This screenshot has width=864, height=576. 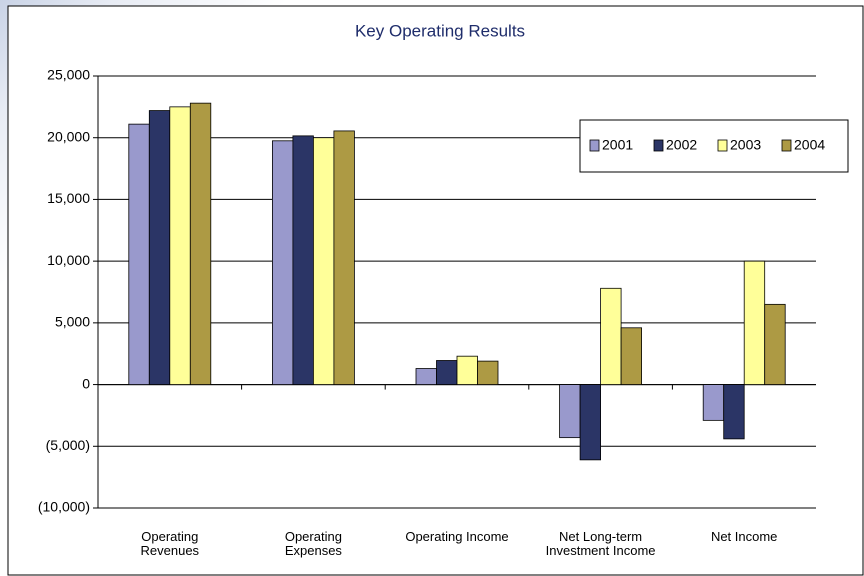 What do you see at coordinates (68, 445) in the screenshot?
I see `y-tick-label: (5,000)` at bounding box center [68, 445].